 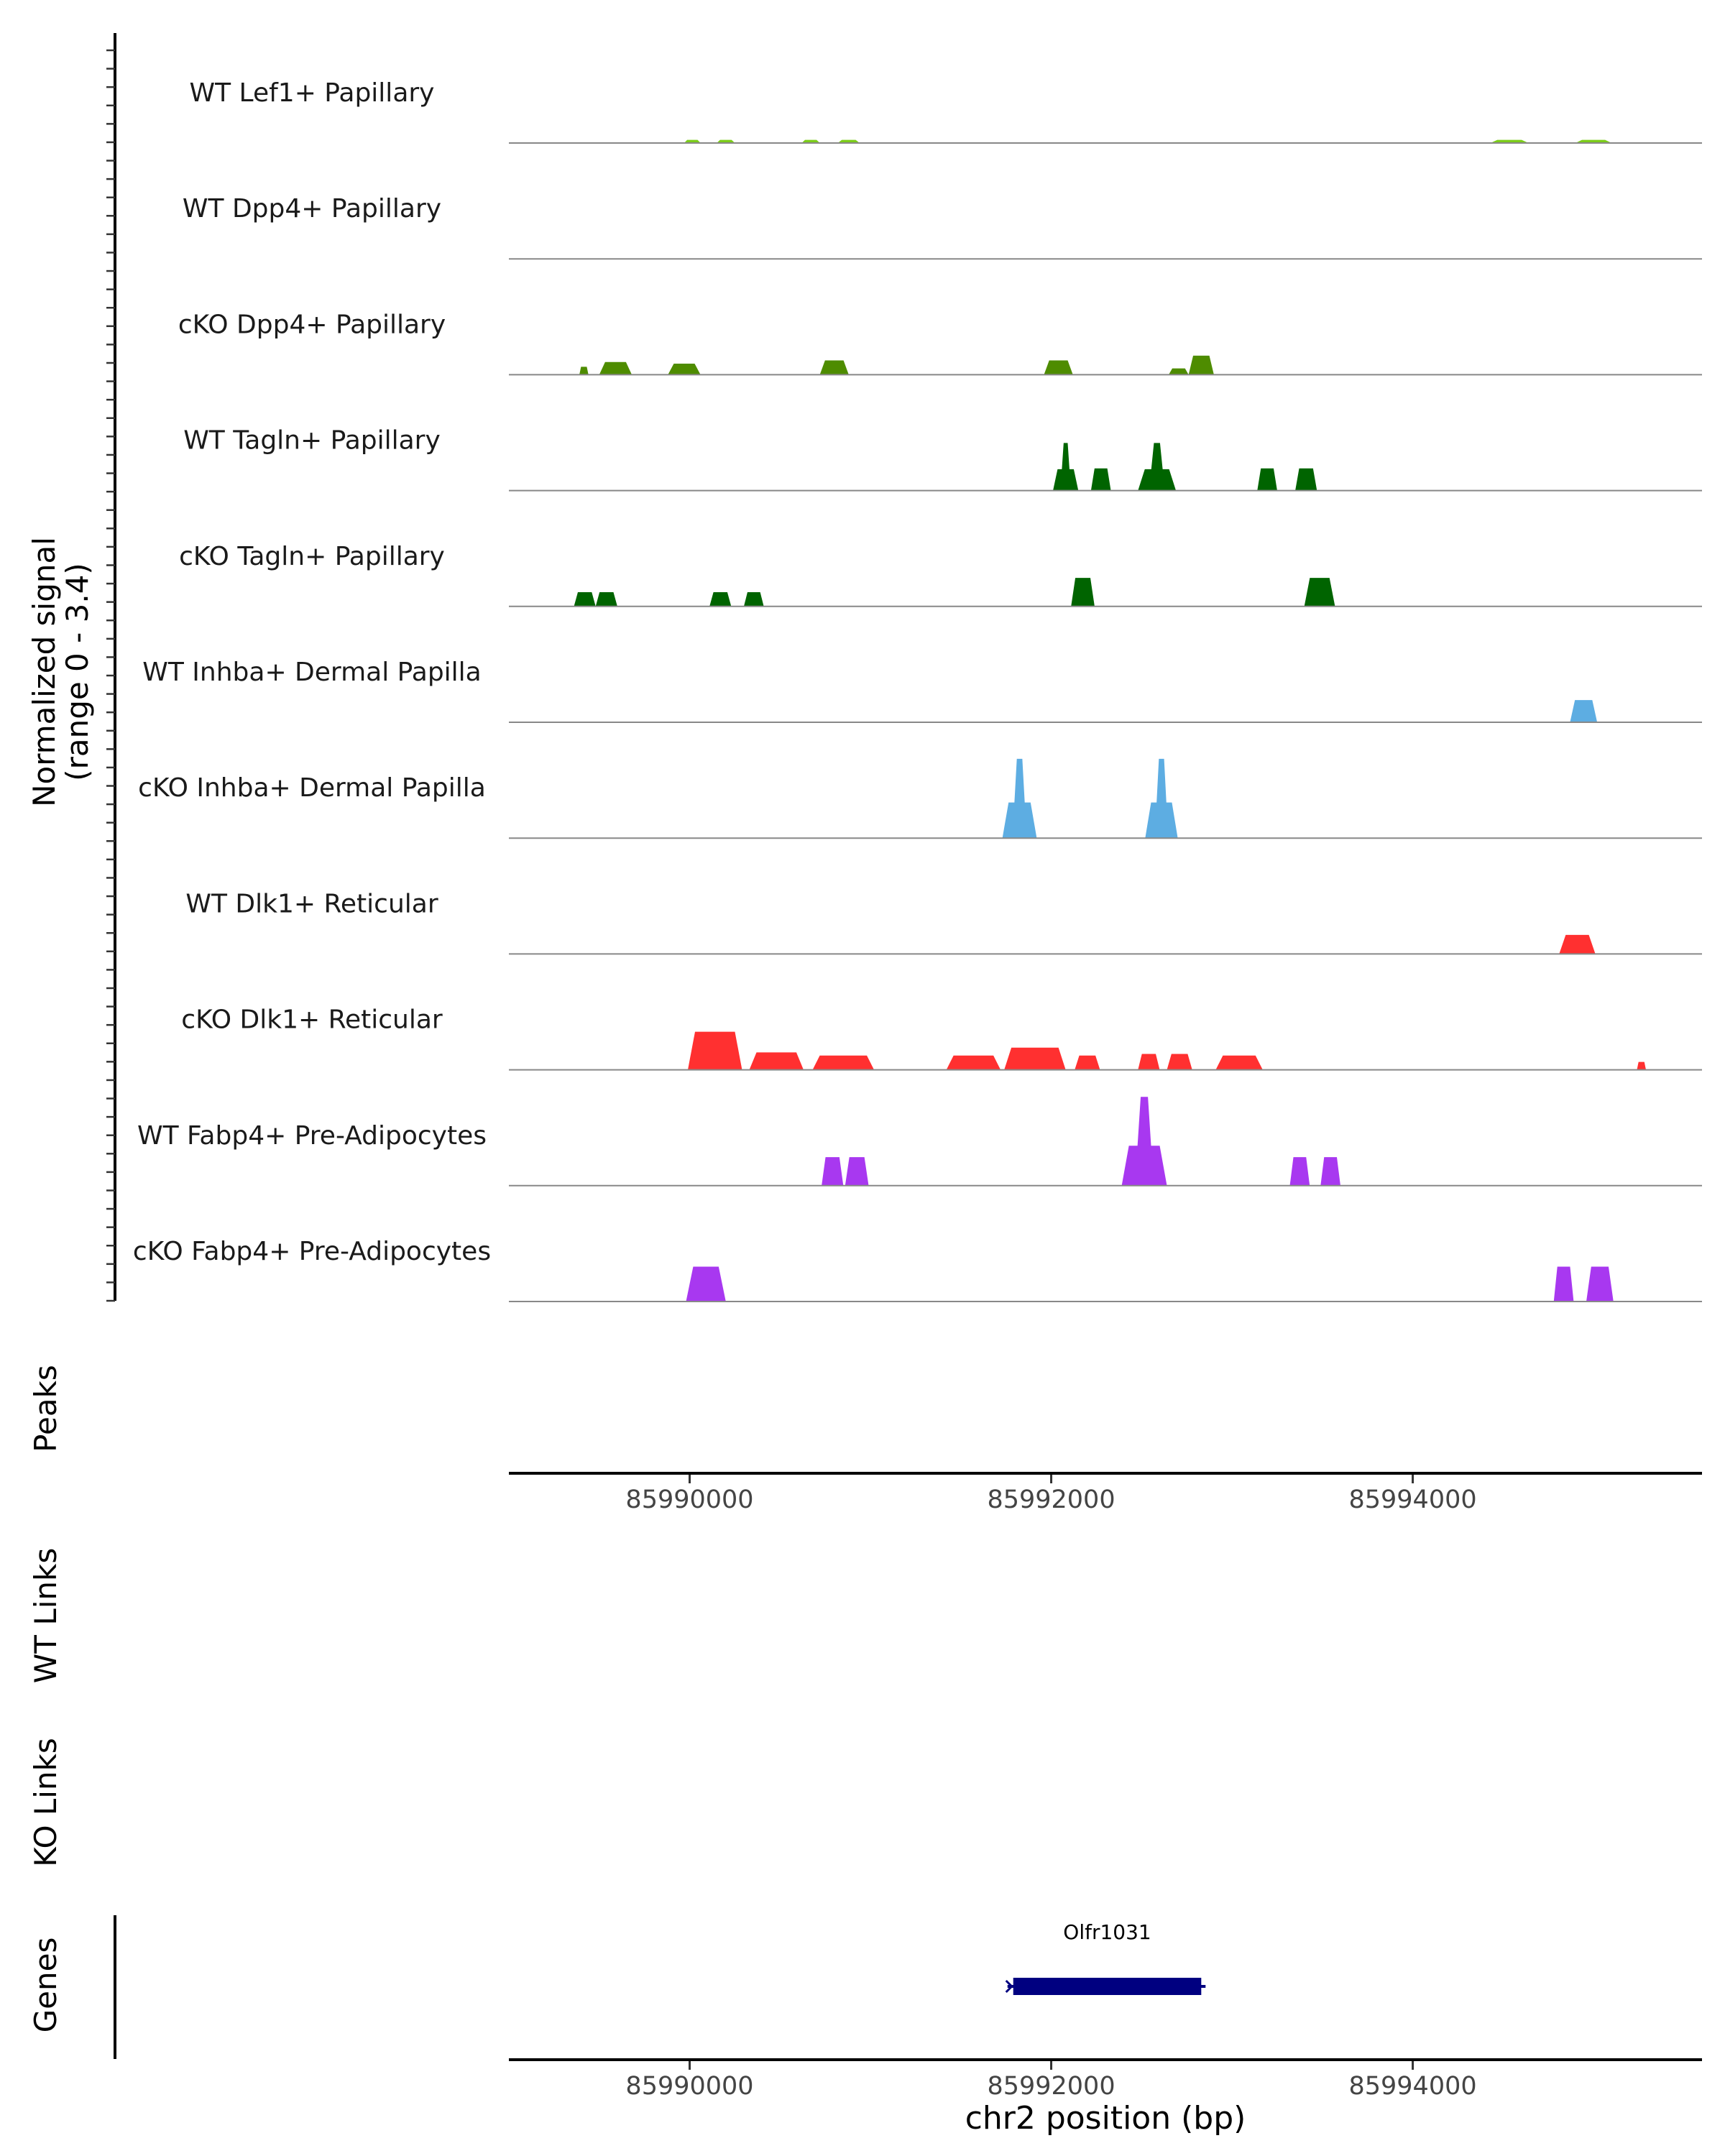 I want to click on gene-label: Olfr1031, so click(x=1107, y=1932).